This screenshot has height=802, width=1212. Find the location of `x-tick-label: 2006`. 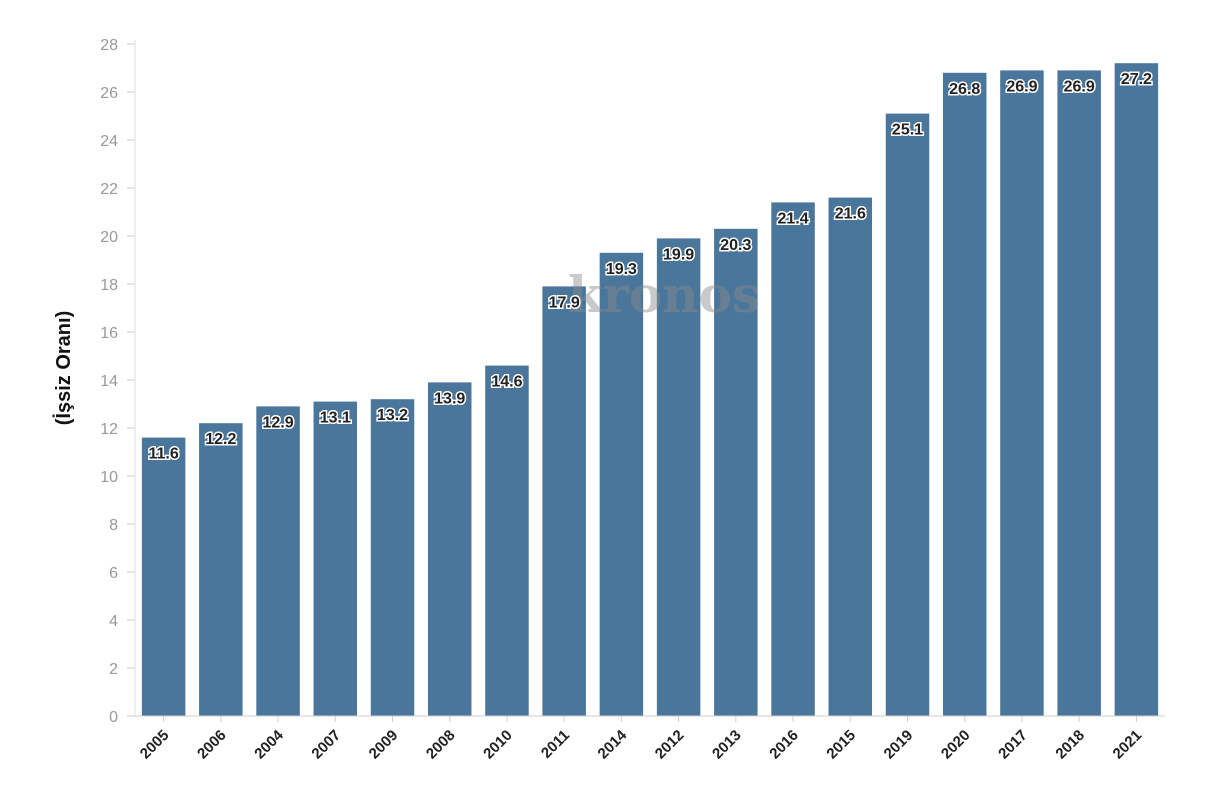

x-tick-label: 2006 is located at coordinates (212, 745).